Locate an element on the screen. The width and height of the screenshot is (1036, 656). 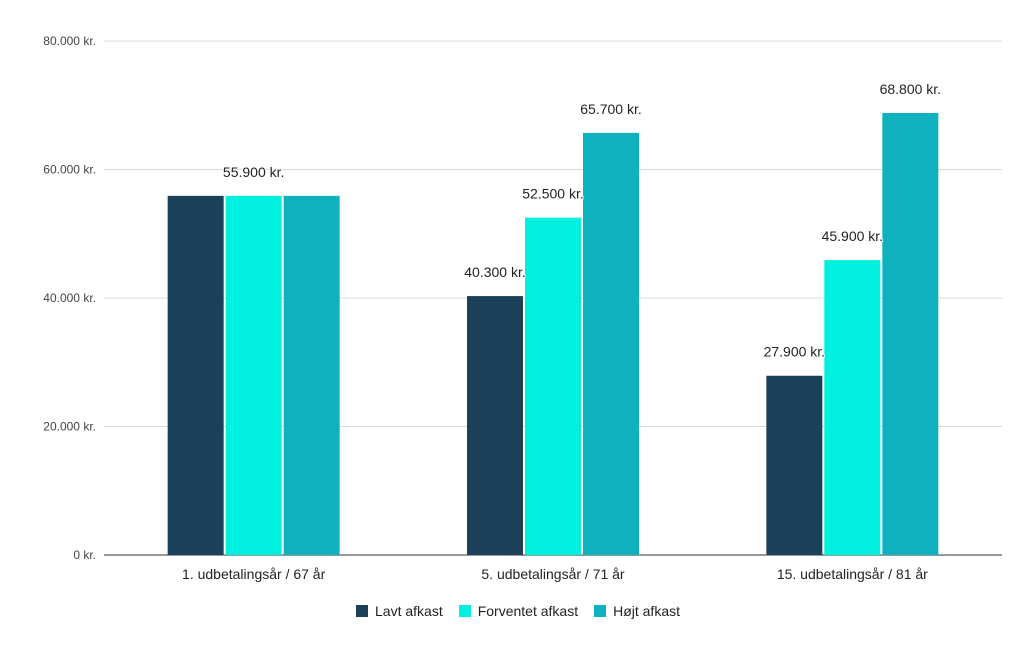
x-category-label: 5. udbetalingsår / 71 år is located at coordinates (553, 574).